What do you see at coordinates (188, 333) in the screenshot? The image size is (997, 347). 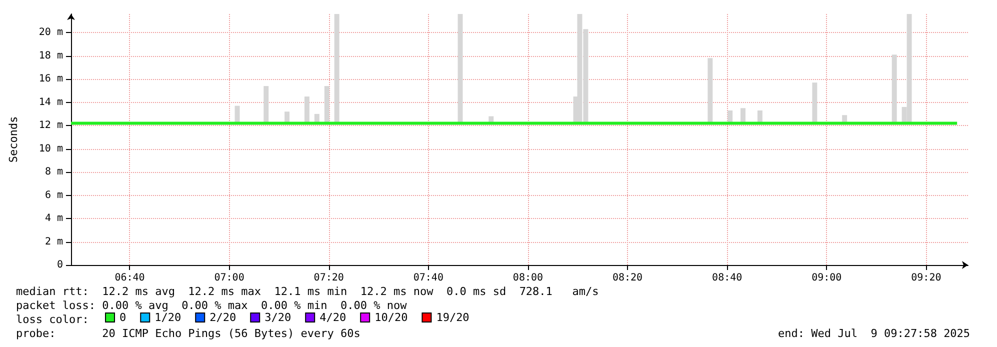 I see `text: probe: 20 ICMP Echo Pings (56 Bytes) every 60s` at bounding box center [188, 333].